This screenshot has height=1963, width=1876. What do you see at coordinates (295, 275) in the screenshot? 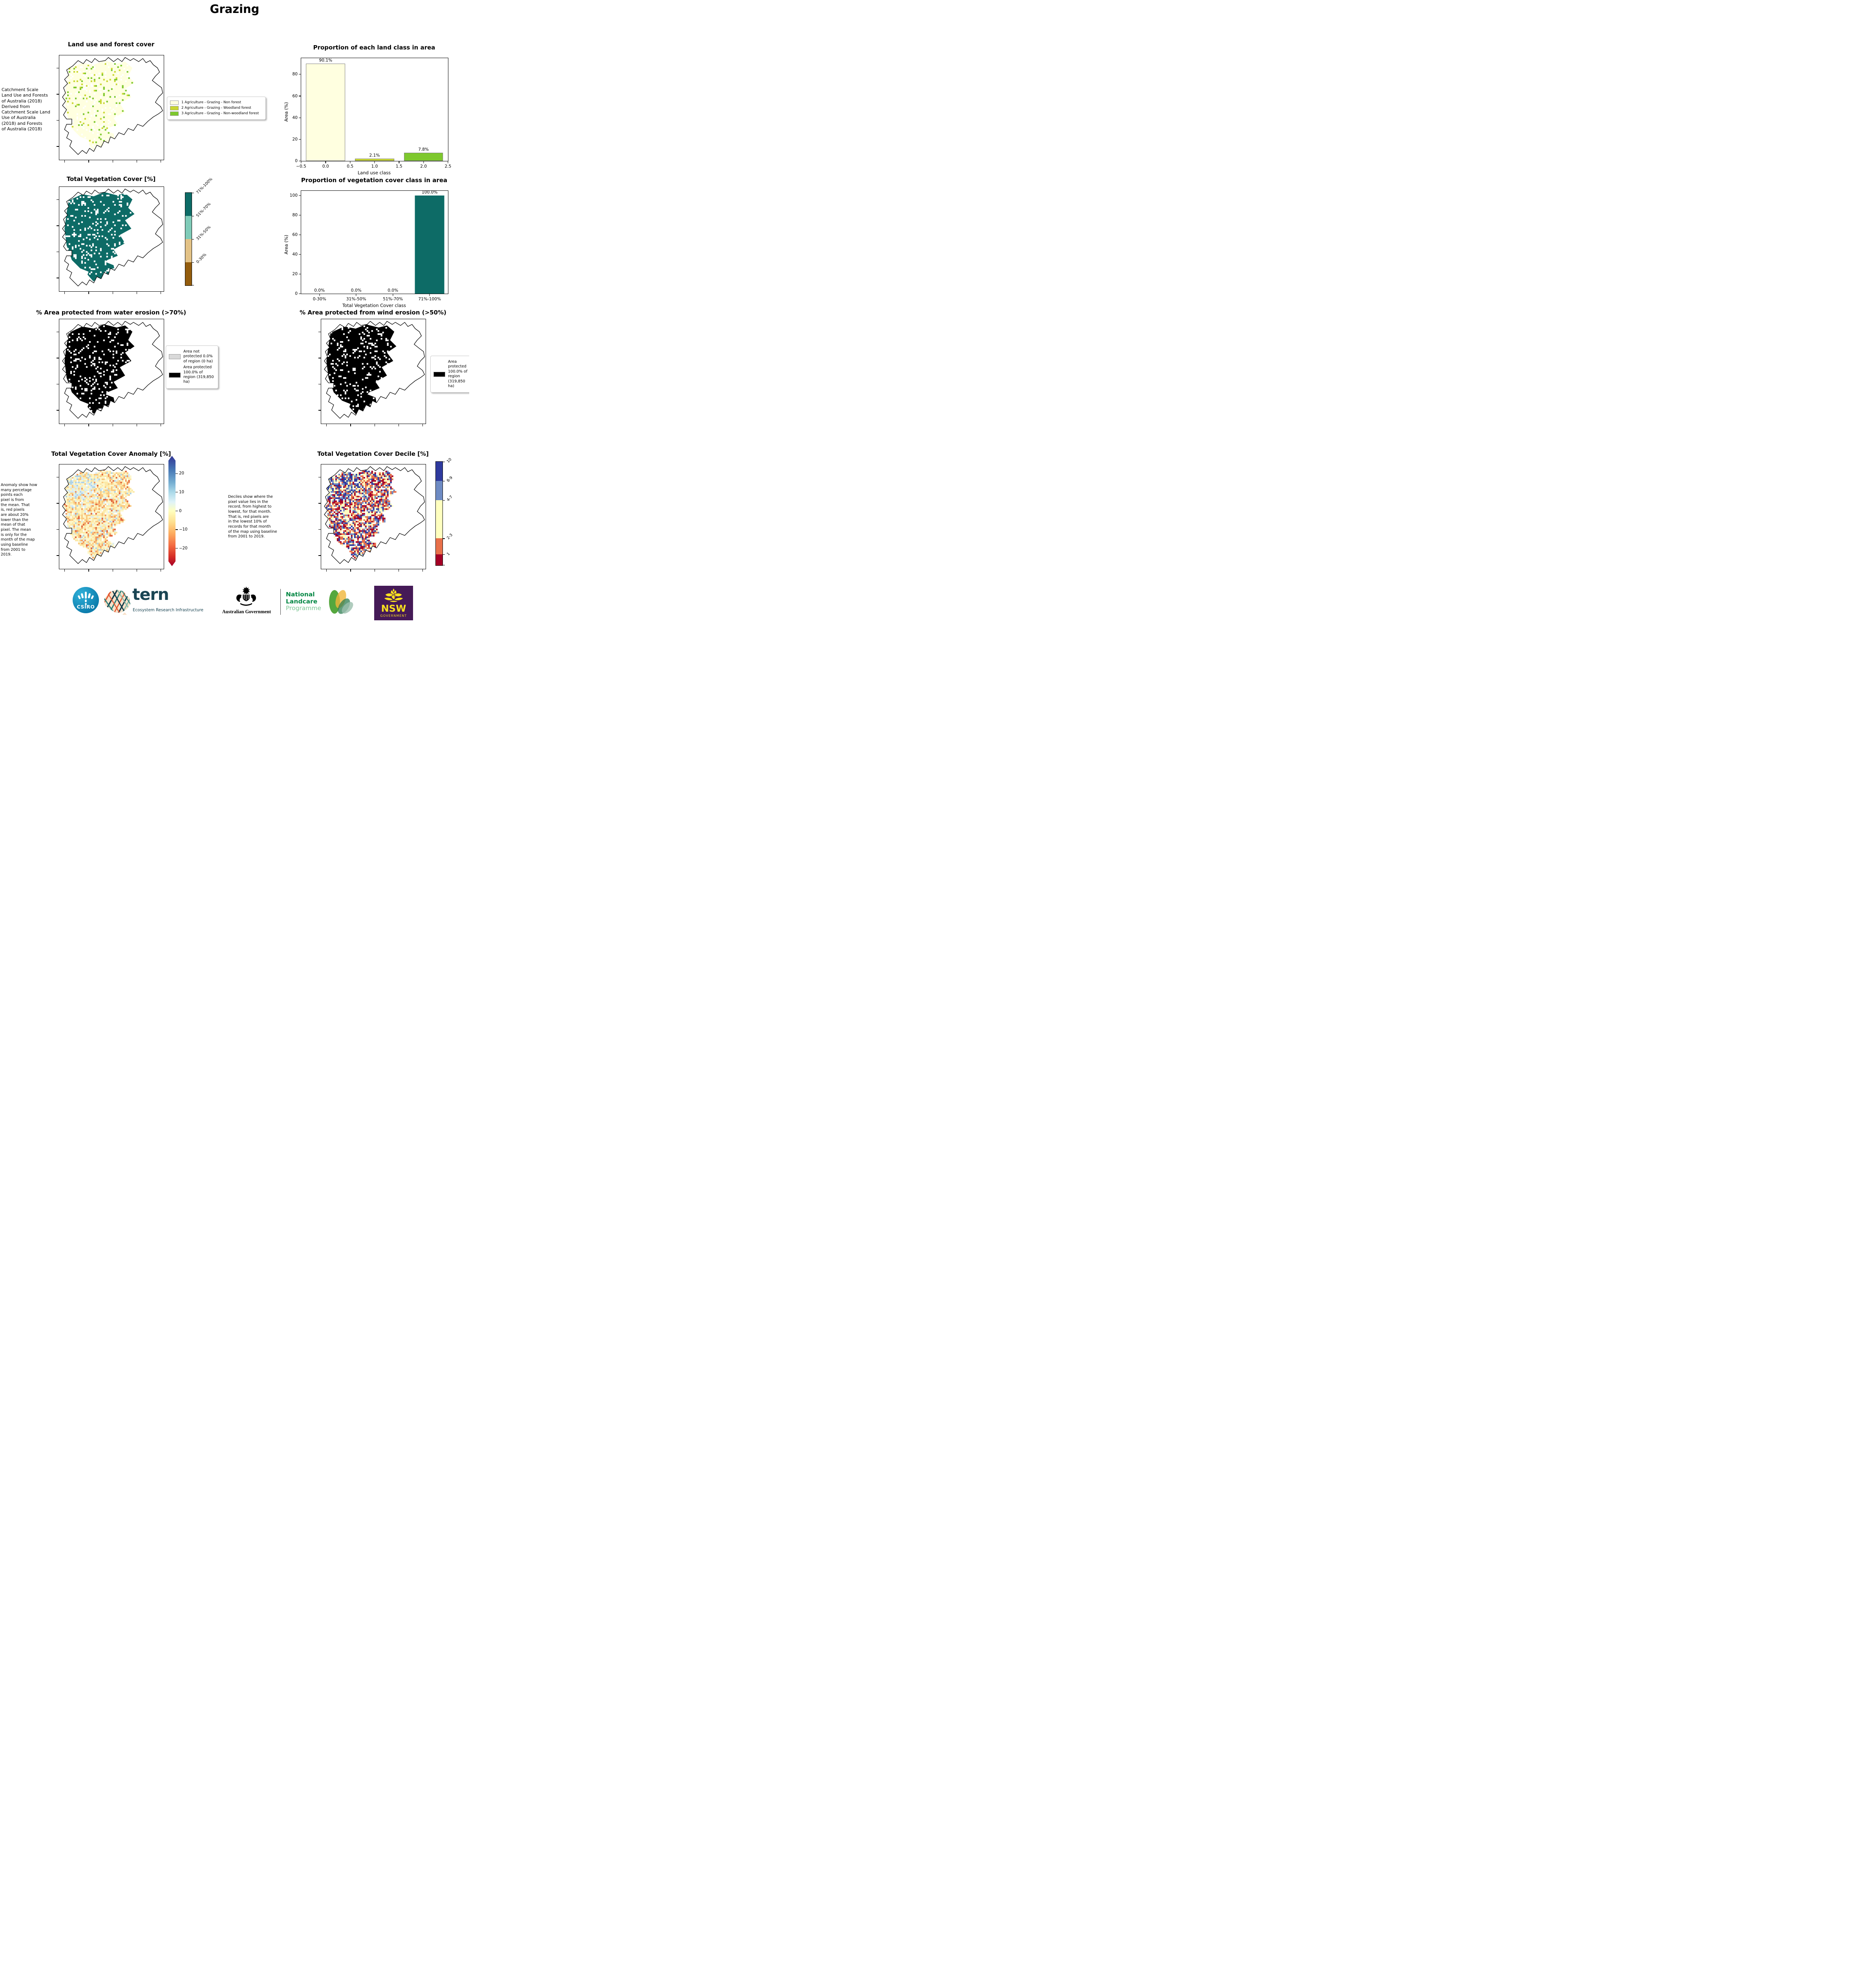
I see `y-axis-tick-label: 20` at bounding box center [295, 275].